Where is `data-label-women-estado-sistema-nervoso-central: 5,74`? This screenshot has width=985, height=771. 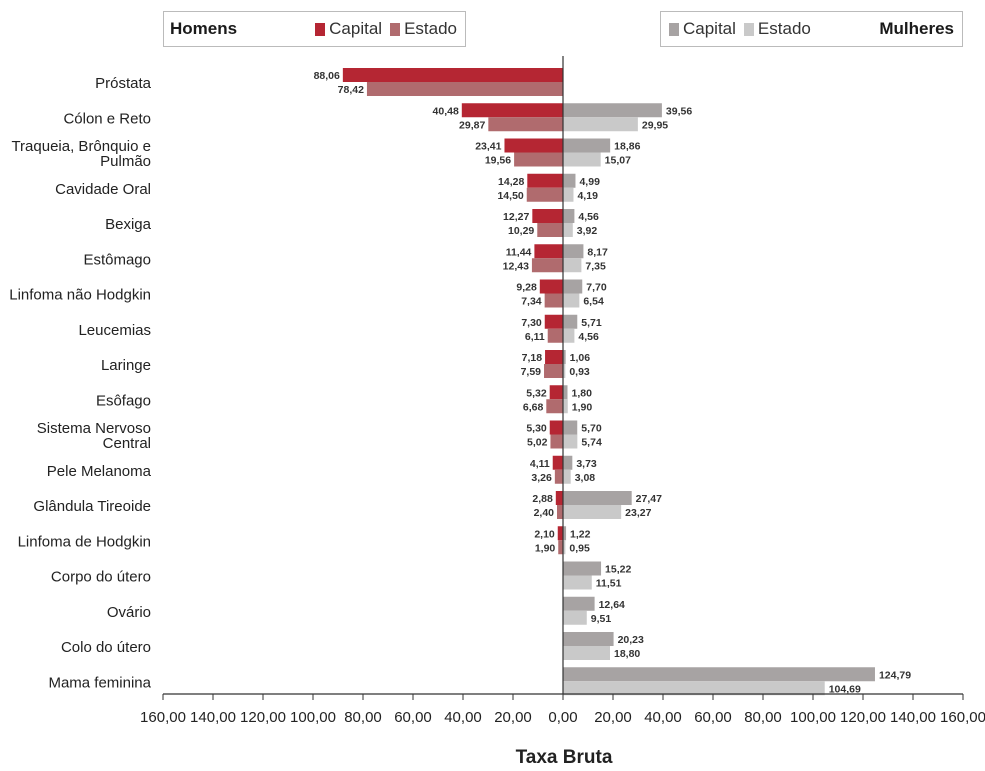 data-label-women-estado-sistema-nervoso-central: 5,74 is located at coordinates (591, 443).